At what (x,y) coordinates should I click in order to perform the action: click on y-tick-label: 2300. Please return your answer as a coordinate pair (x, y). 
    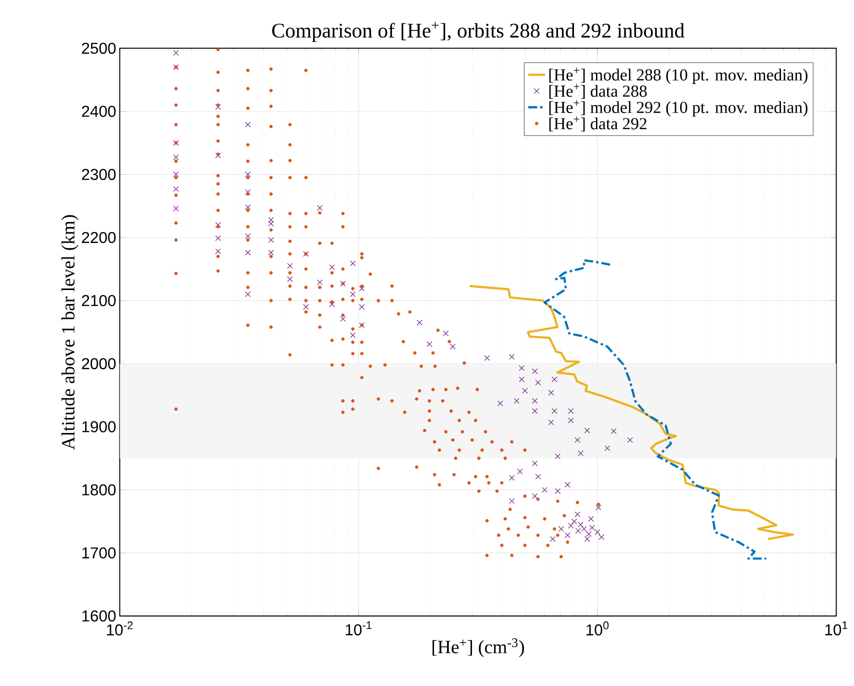
    Looking at the image, I should click on (99, 174).